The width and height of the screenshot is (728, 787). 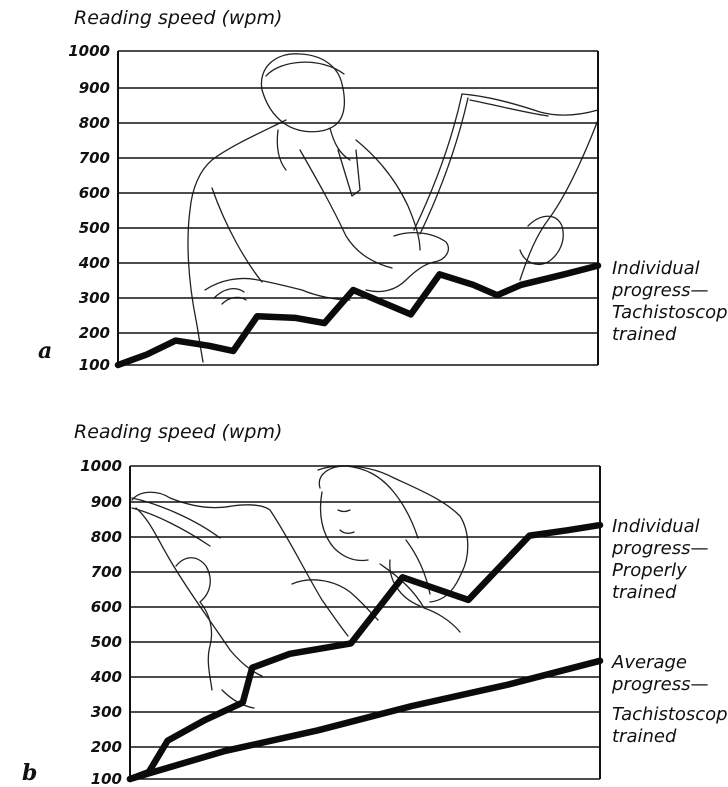 I want to click on panel-b-ytick-800: 800, so click(x=106, y=537).